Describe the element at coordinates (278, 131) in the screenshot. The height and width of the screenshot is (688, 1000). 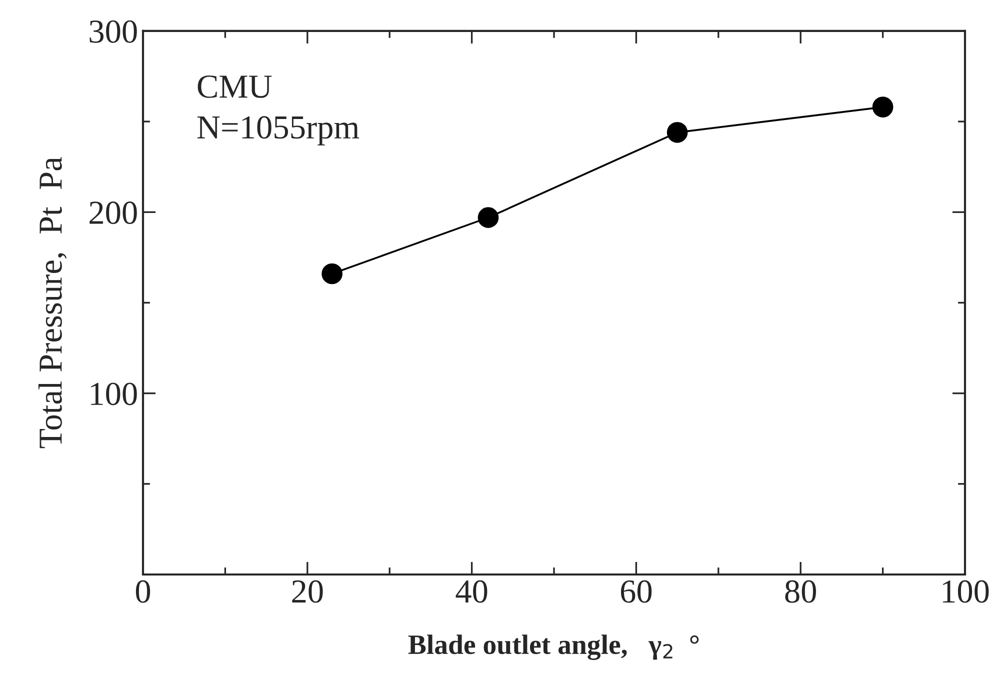
I see `annotation: N=1055rpm` at that location.